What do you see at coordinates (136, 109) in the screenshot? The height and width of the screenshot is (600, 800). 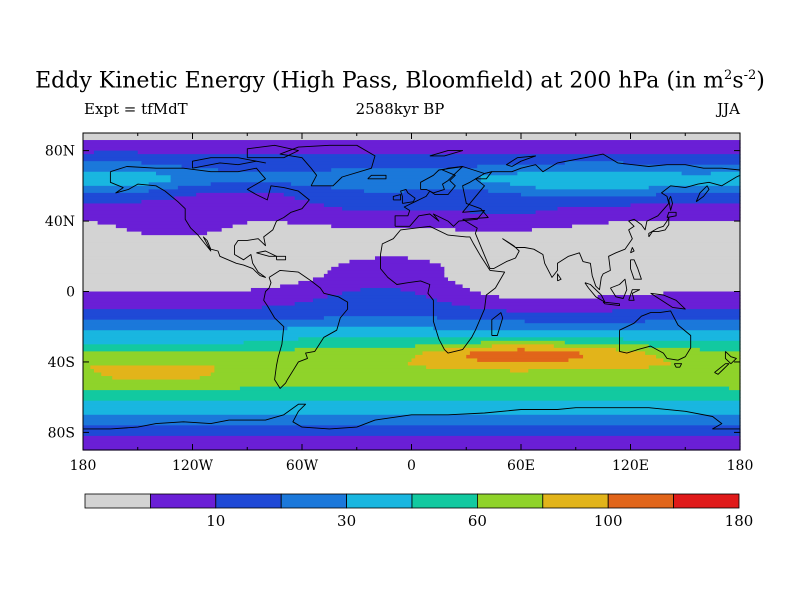 I see `experiment-label: Expt = tfMdT` at bounding box center [136, 109].